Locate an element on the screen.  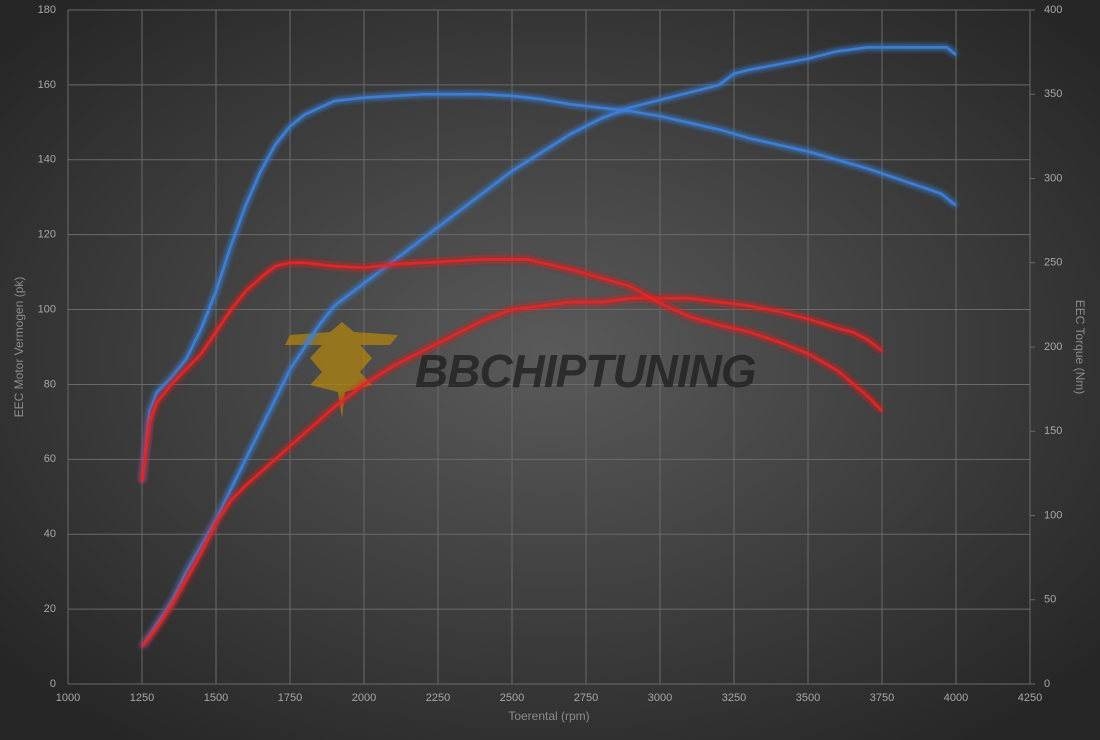
x-tick-label: 4000 is located at coordinates (956, 698).